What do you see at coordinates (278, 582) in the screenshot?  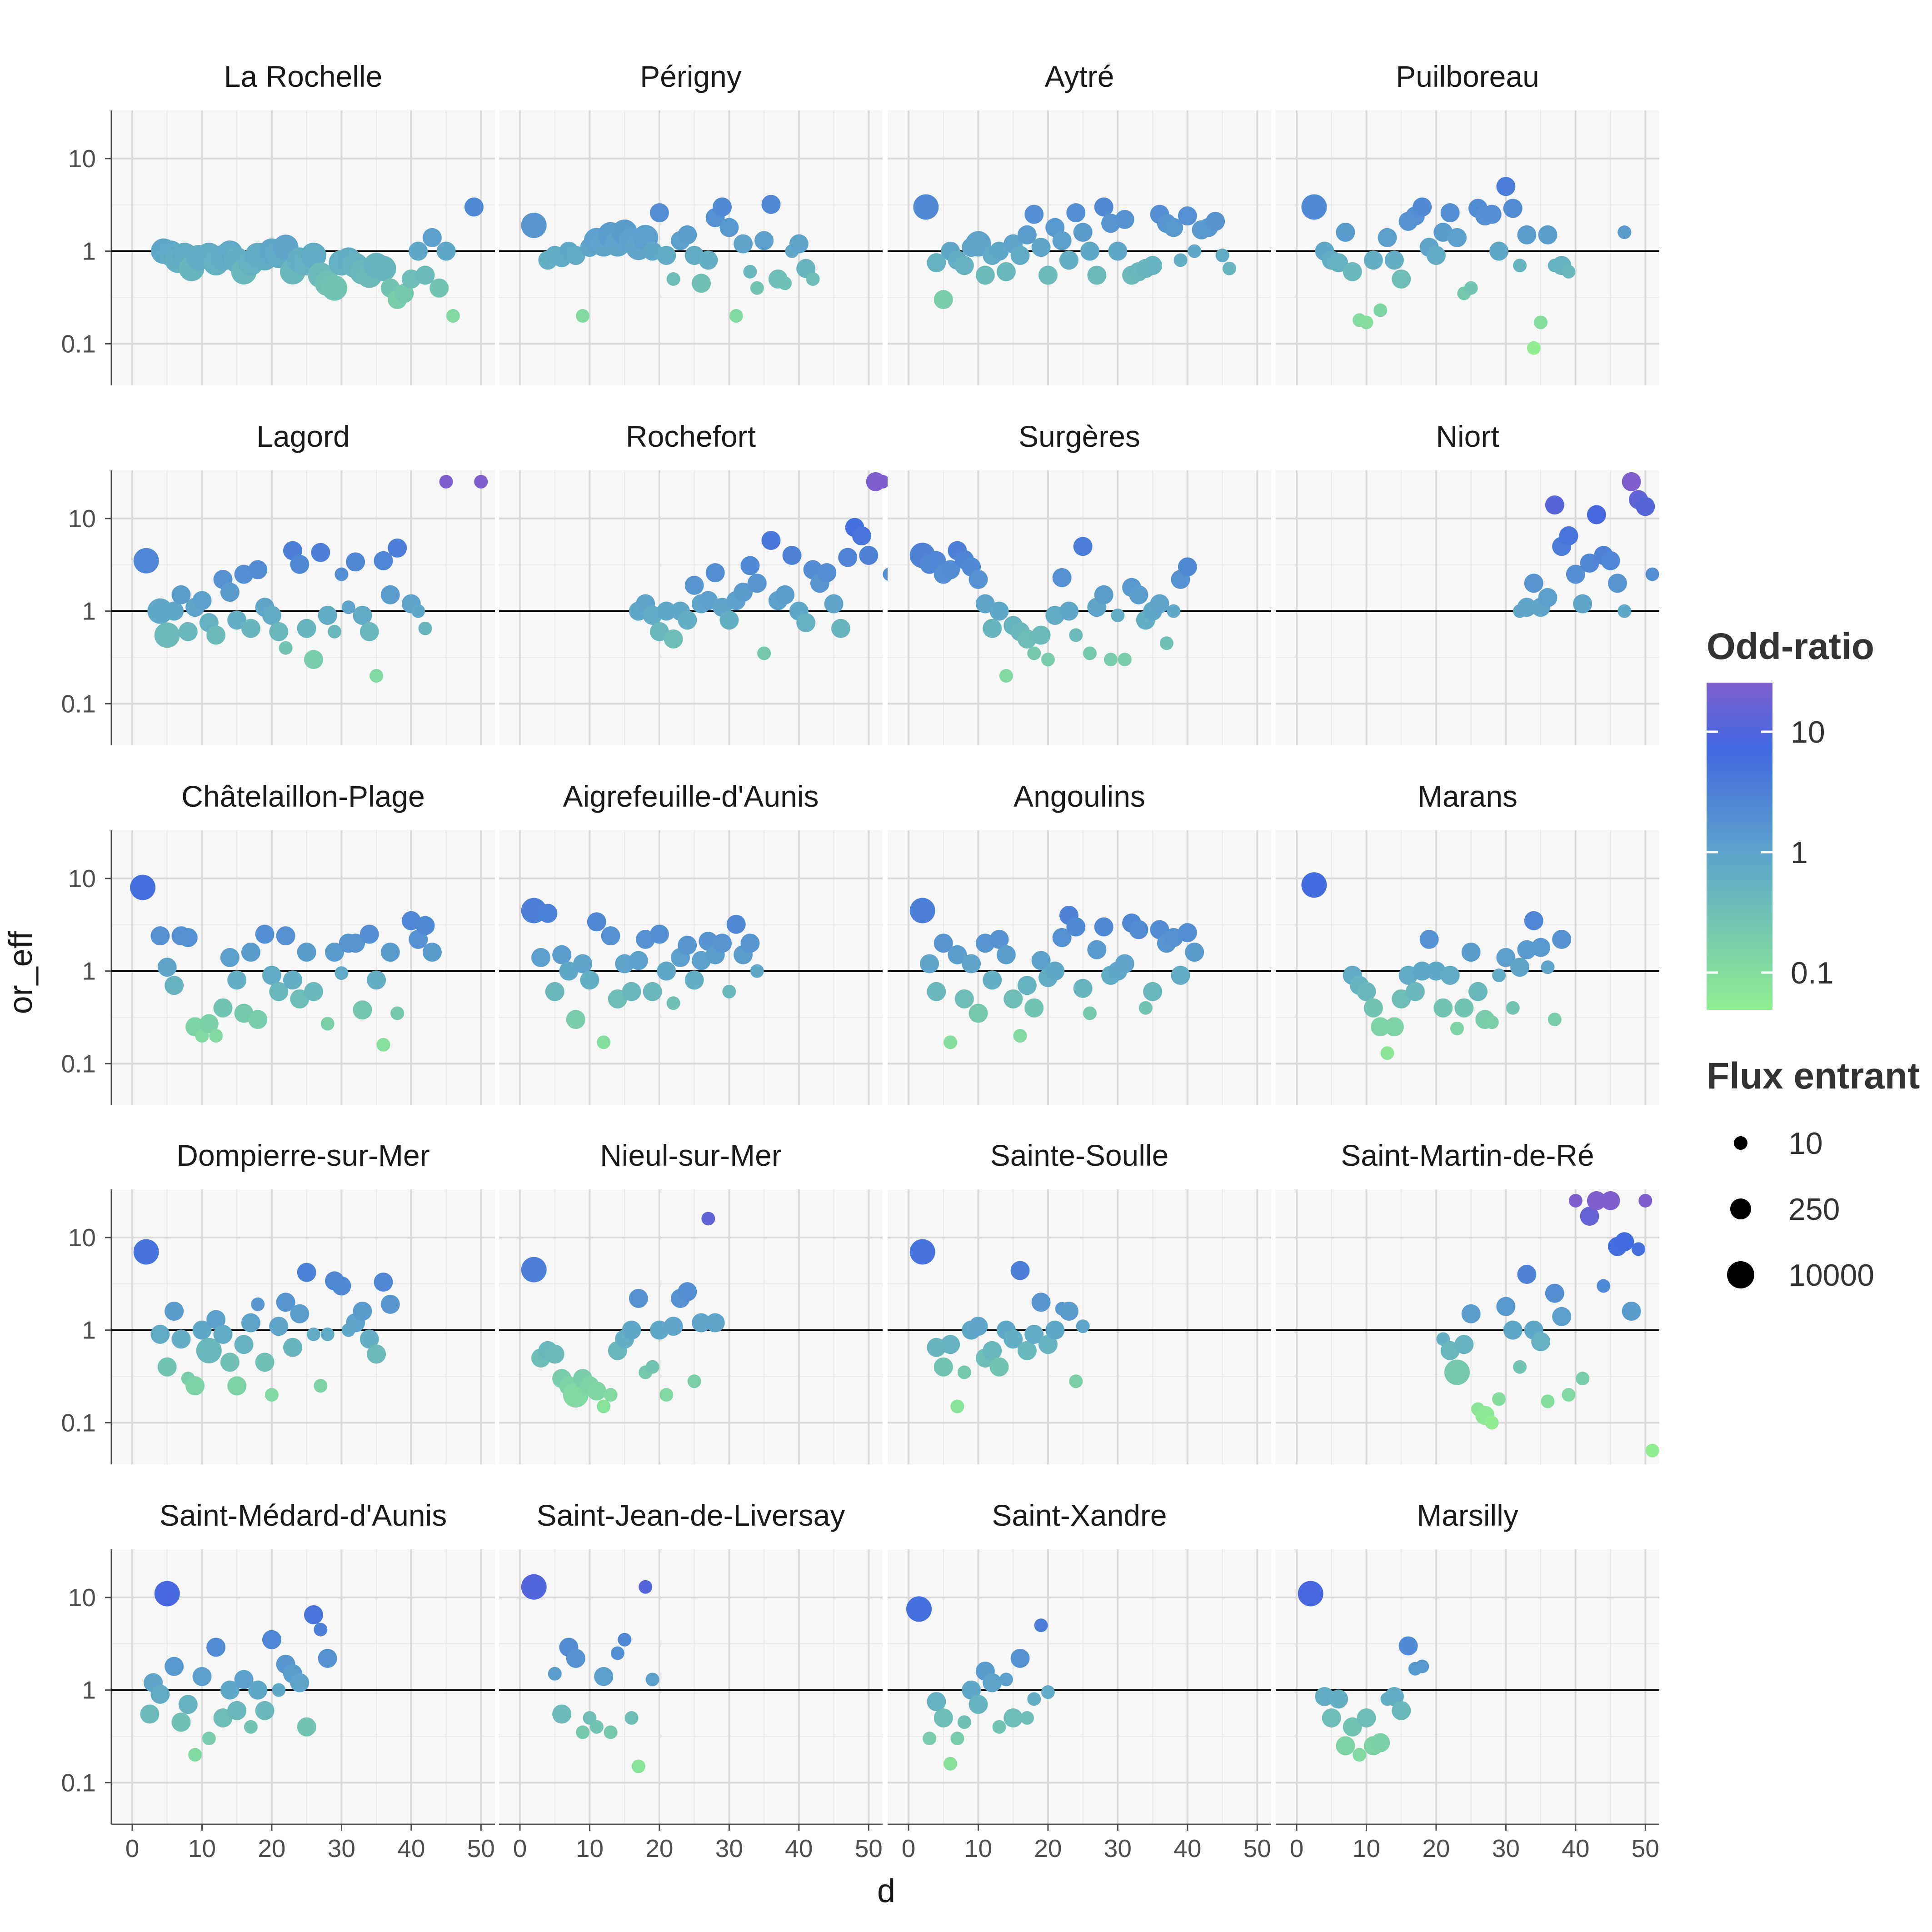 I see `panel: Lagord 0.1 1 10` at bounding box center [278, 582].